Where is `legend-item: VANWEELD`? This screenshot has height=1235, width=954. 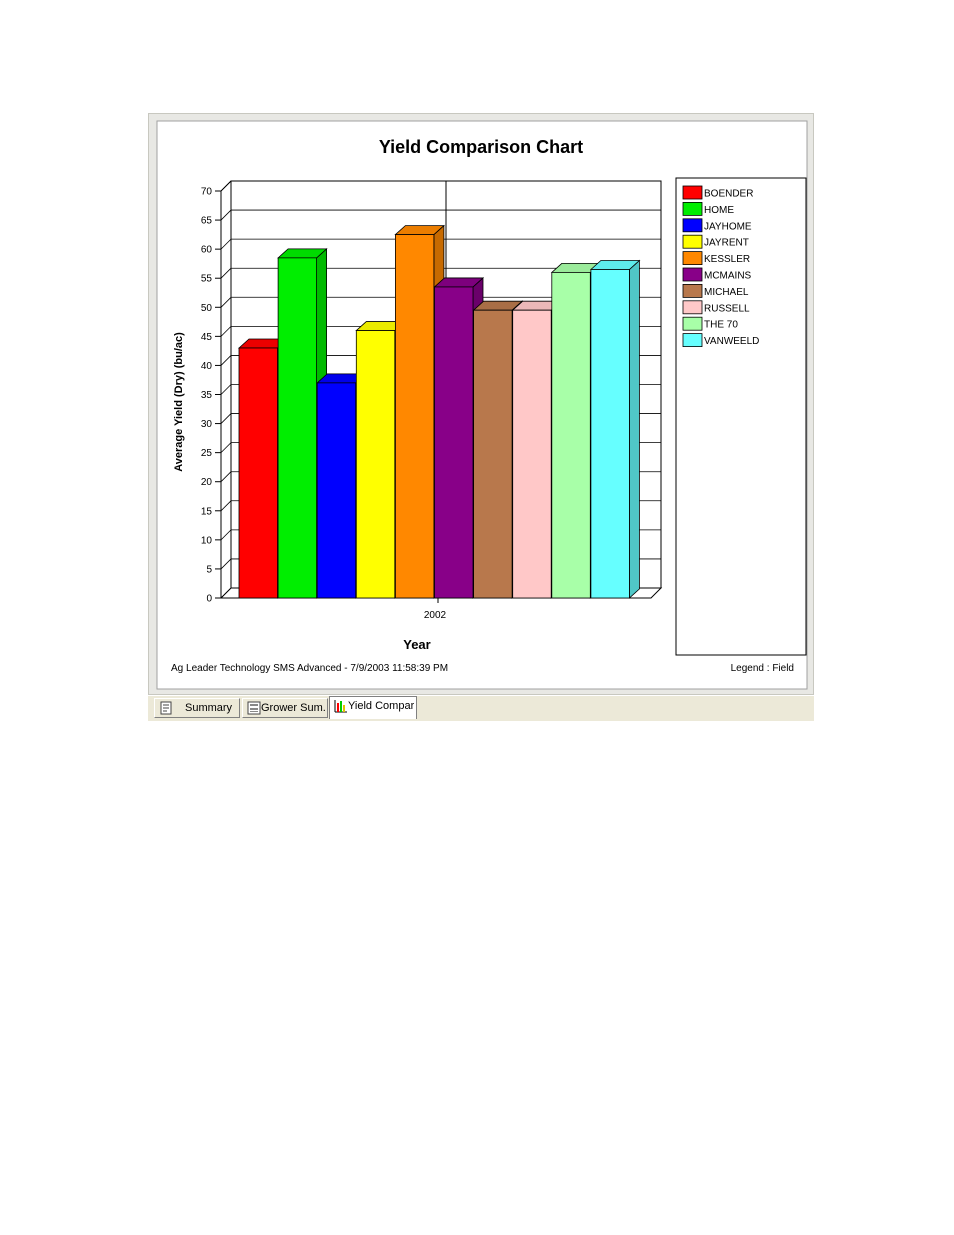 legend-item: VANWEELD is located at coordinates (720, 340).